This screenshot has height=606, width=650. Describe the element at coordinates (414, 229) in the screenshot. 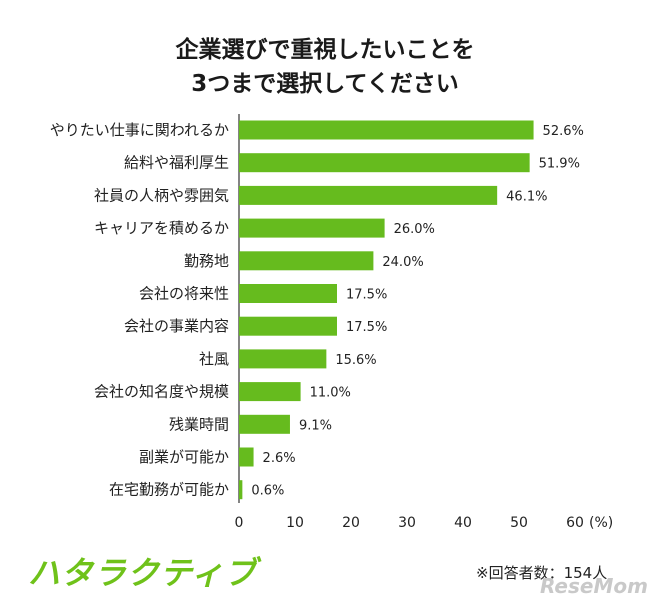

I see `value-label-3: 26.0%` at that location.